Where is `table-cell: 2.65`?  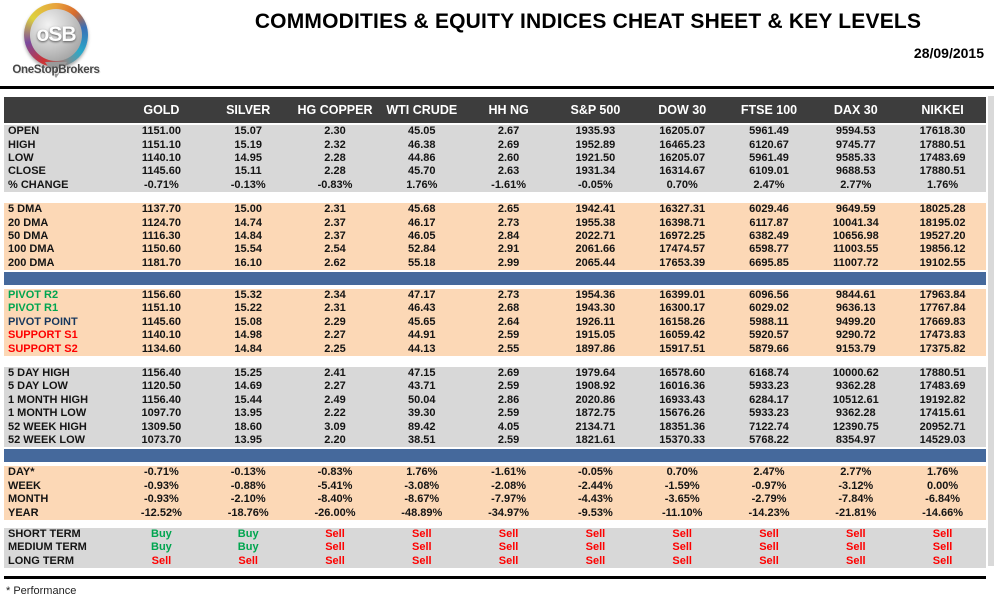
table-cell: 2.65 is located at coordinates (508, 209).